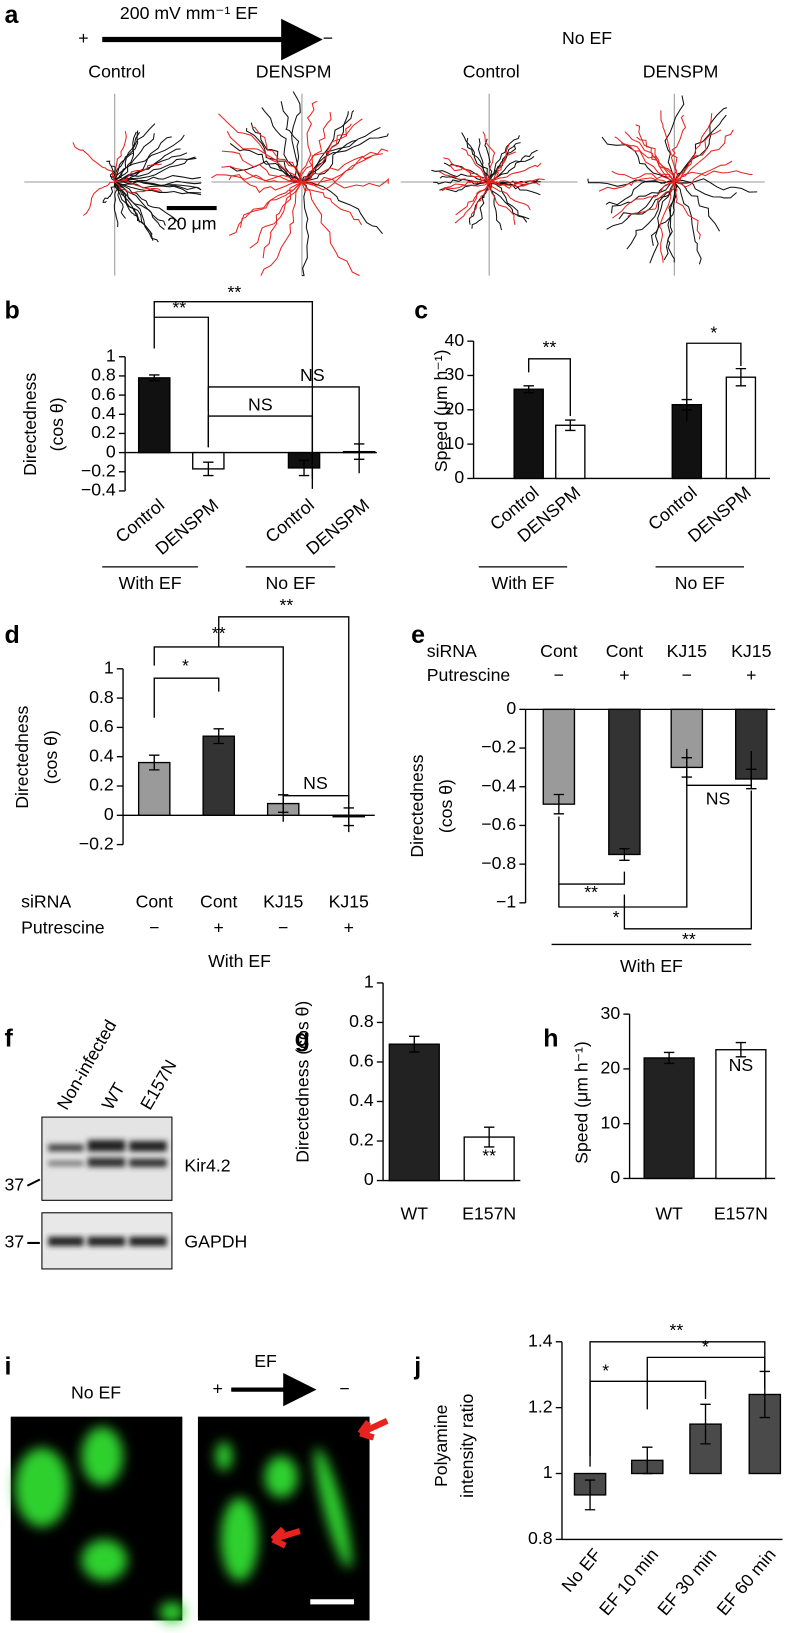 Image resolution: width=788 pixels, height=1633 pixels. What do you see at coordinates (581, 1102) in the screenshot?
I see `y-axis-label: Speed (μm h⁻¹)` at bounding box center [581, 1102].